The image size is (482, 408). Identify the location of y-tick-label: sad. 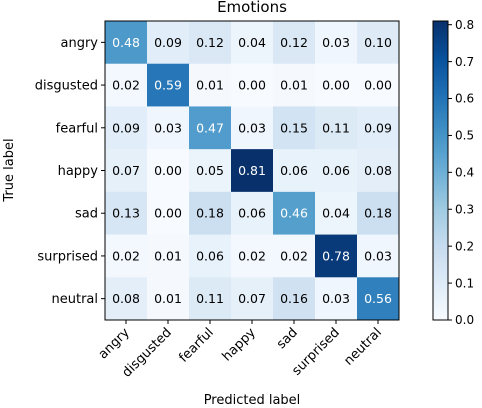
(86, 214).